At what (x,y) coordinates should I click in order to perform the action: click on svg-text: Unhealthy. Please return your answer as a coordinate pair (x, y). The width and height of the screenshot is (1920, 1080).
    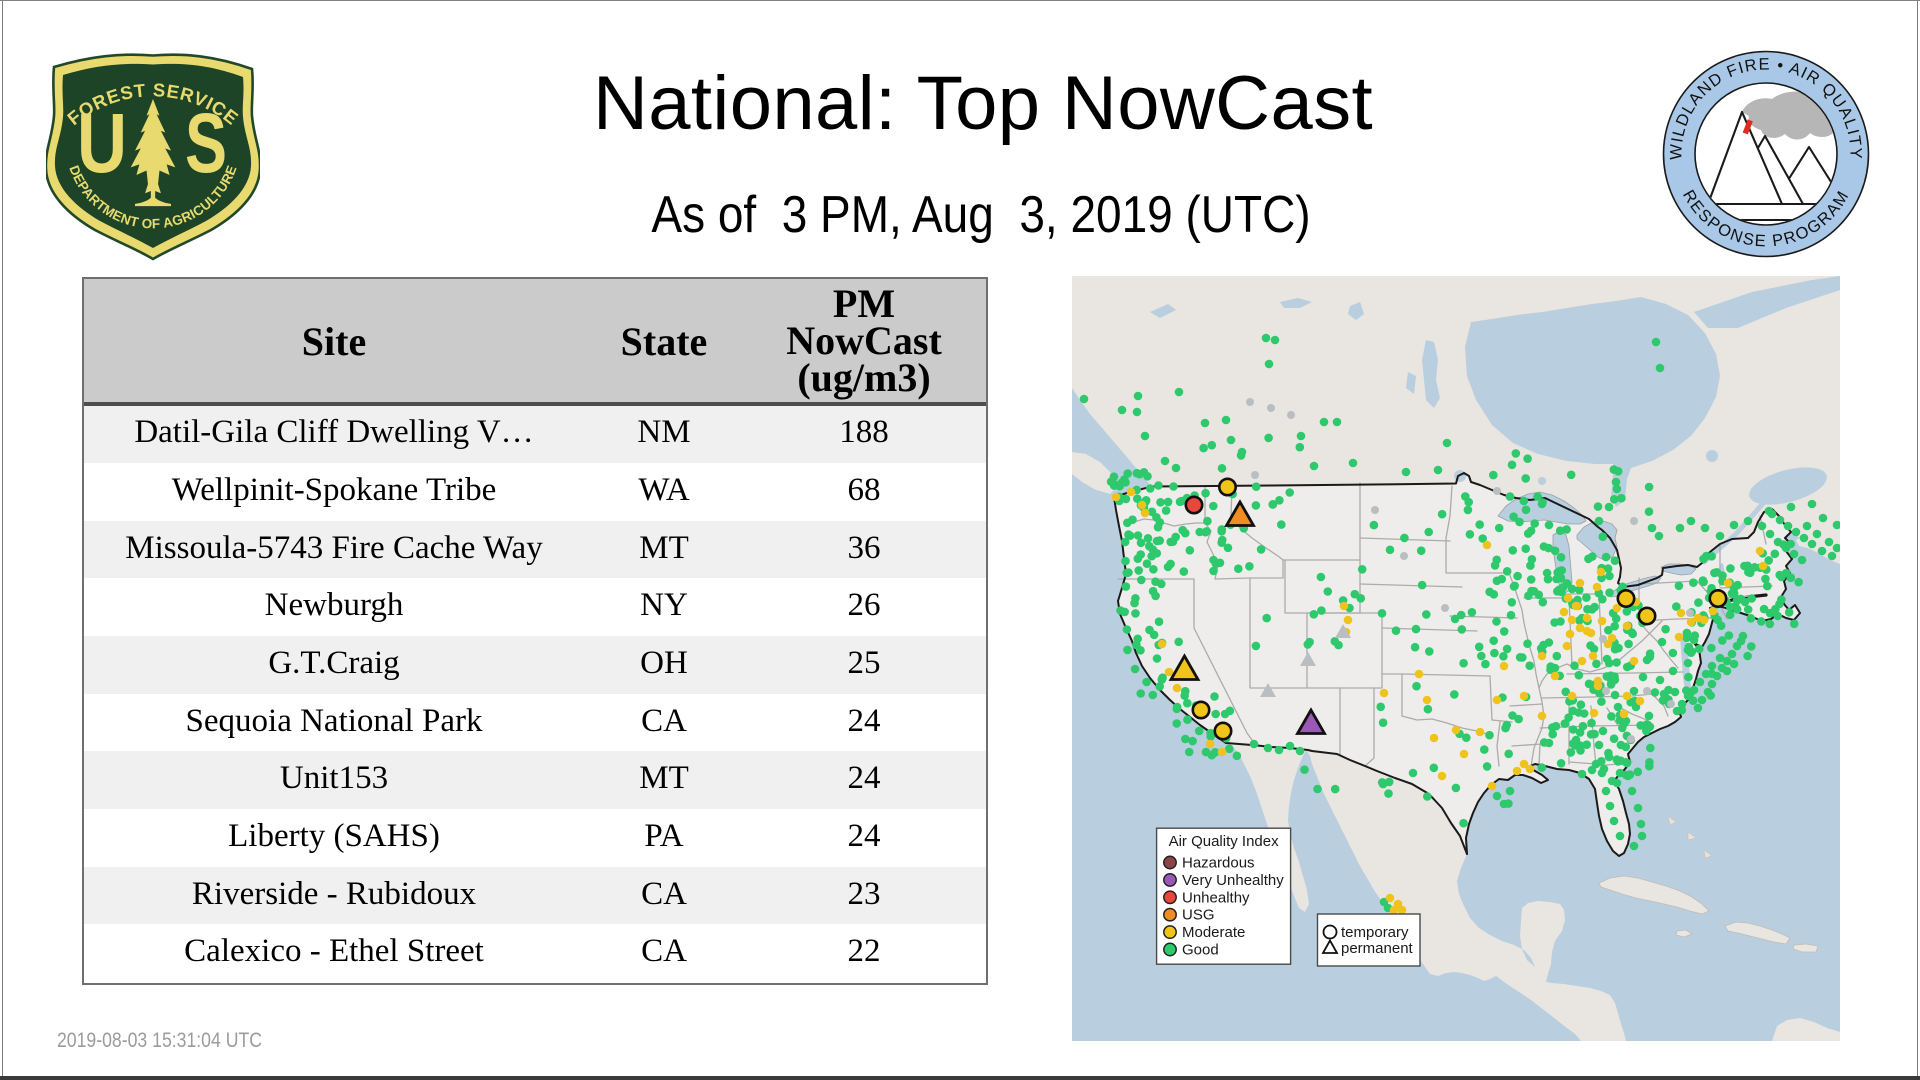
    Looking at the image, I should click on (1216, 897).